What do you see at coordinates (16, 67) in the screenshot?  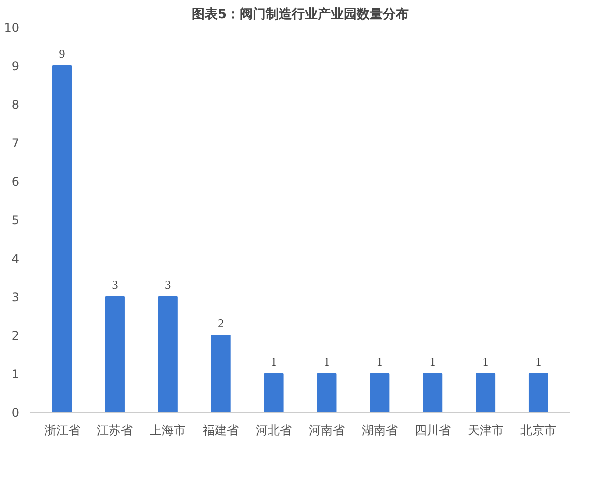 I see `y-tick-label: 9` at bounding box center [16, 67].